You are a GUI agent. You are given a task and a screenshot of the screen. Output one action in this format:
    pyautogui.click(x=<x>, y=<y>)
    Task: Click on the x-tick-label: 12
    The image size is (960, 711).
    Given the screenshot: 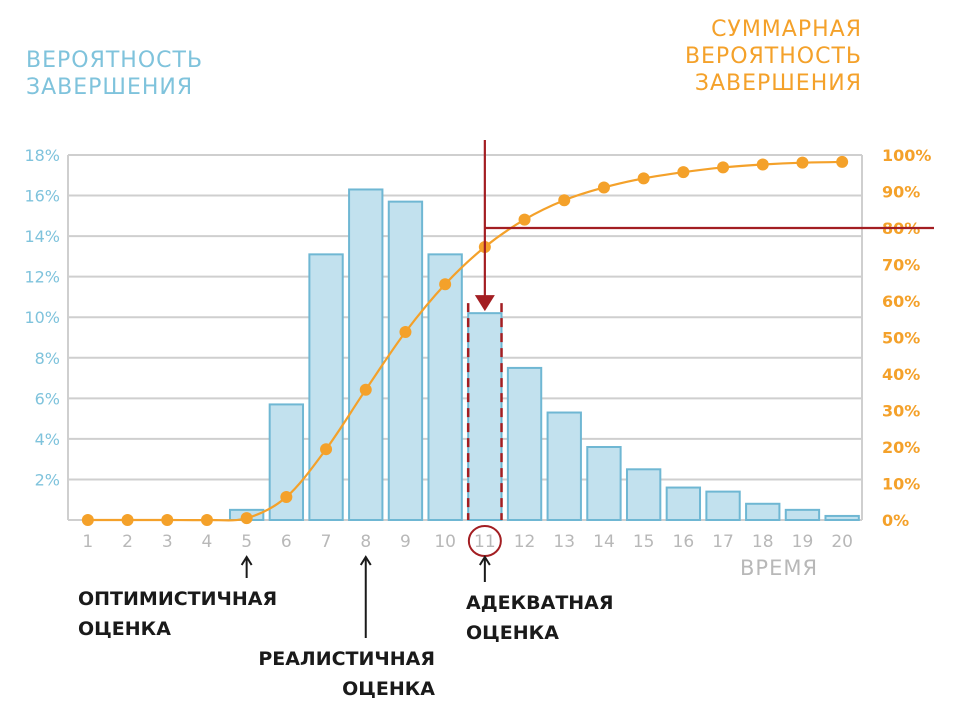 What is the action you would take?
    pyautogui.click(x=525, y=542)
    